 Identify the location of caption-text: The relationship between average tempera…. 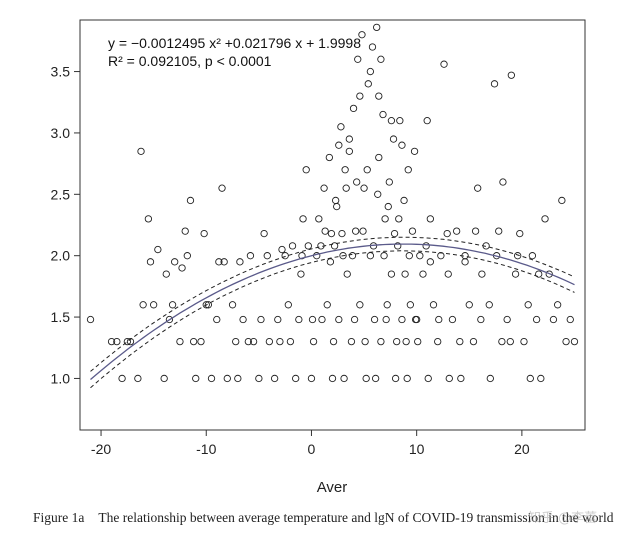
(356, 517).